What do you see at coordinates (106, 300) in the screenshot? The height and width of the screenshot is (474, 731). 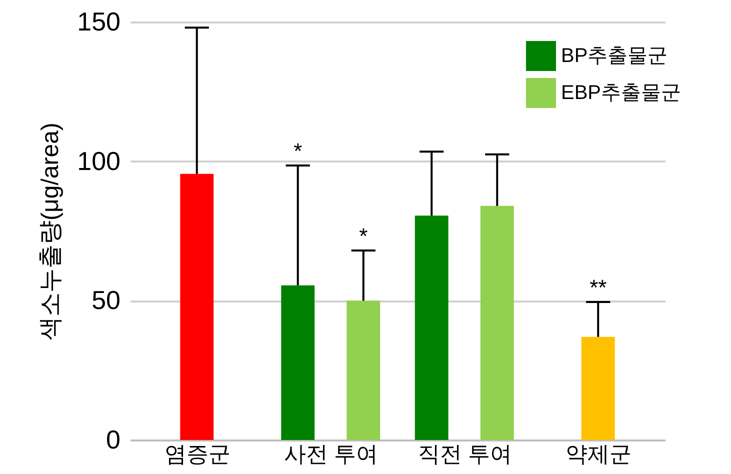 I see `y-tick-label: 50` at bounding box center [106, 300].